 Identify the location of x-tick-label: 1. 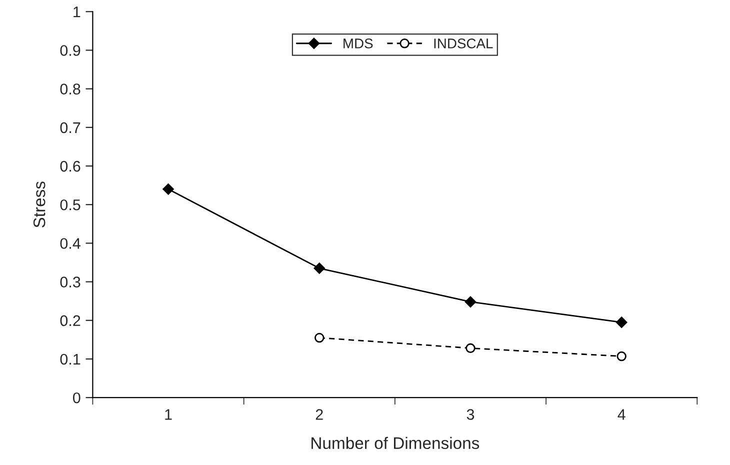
(168, 414).